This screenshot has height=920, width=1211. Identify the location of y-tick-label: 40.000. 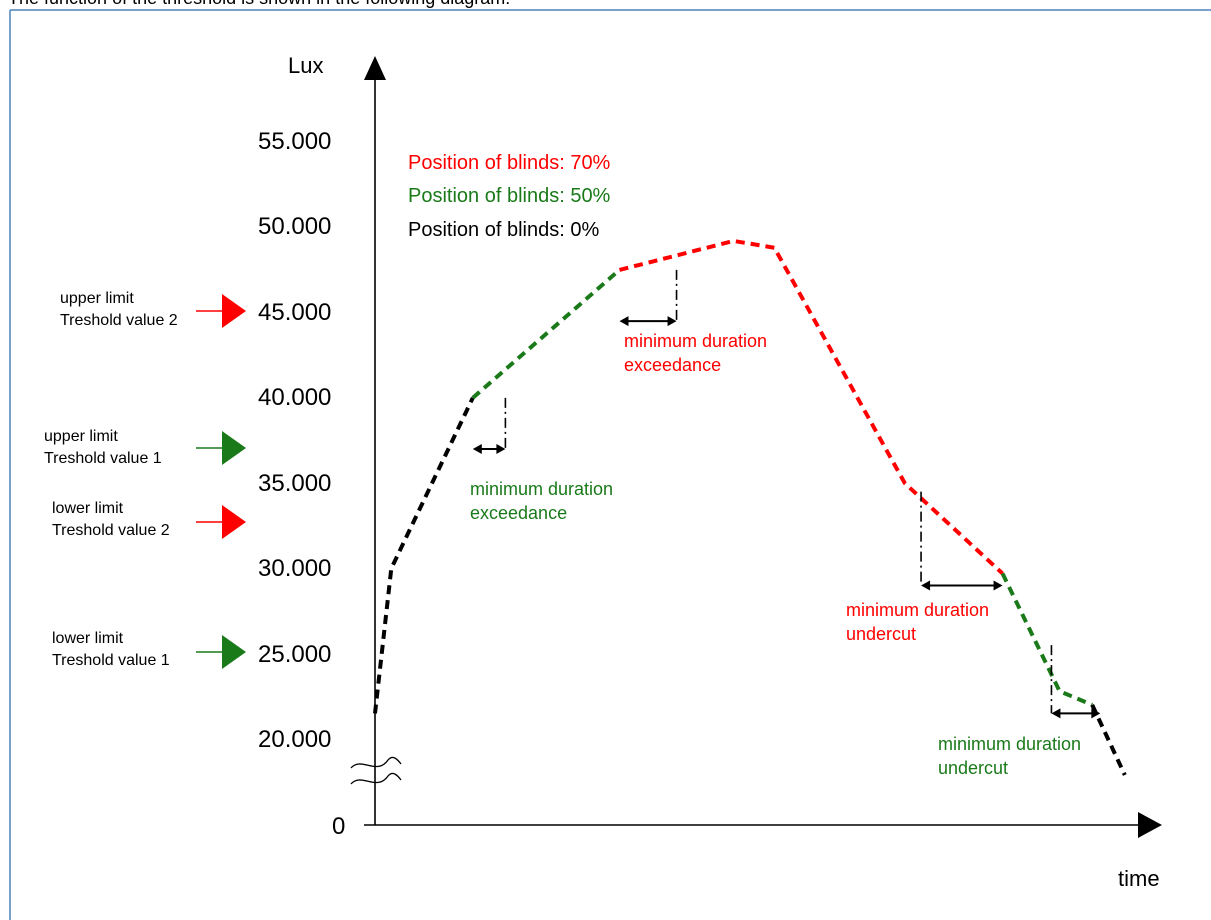
(294, 397).